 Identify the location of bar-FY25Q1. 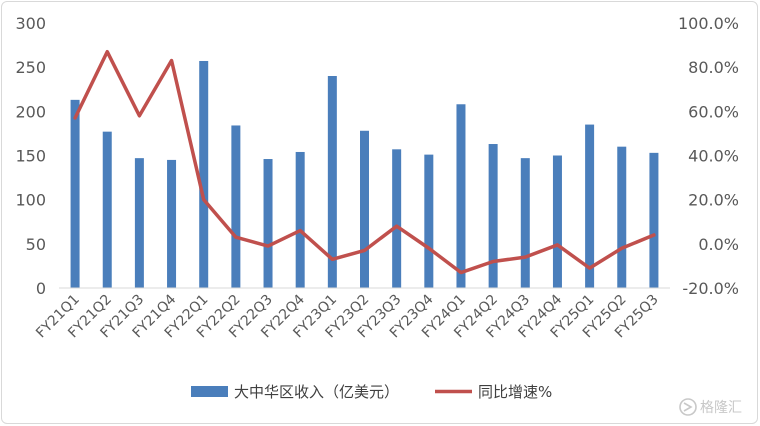
(590, 206).